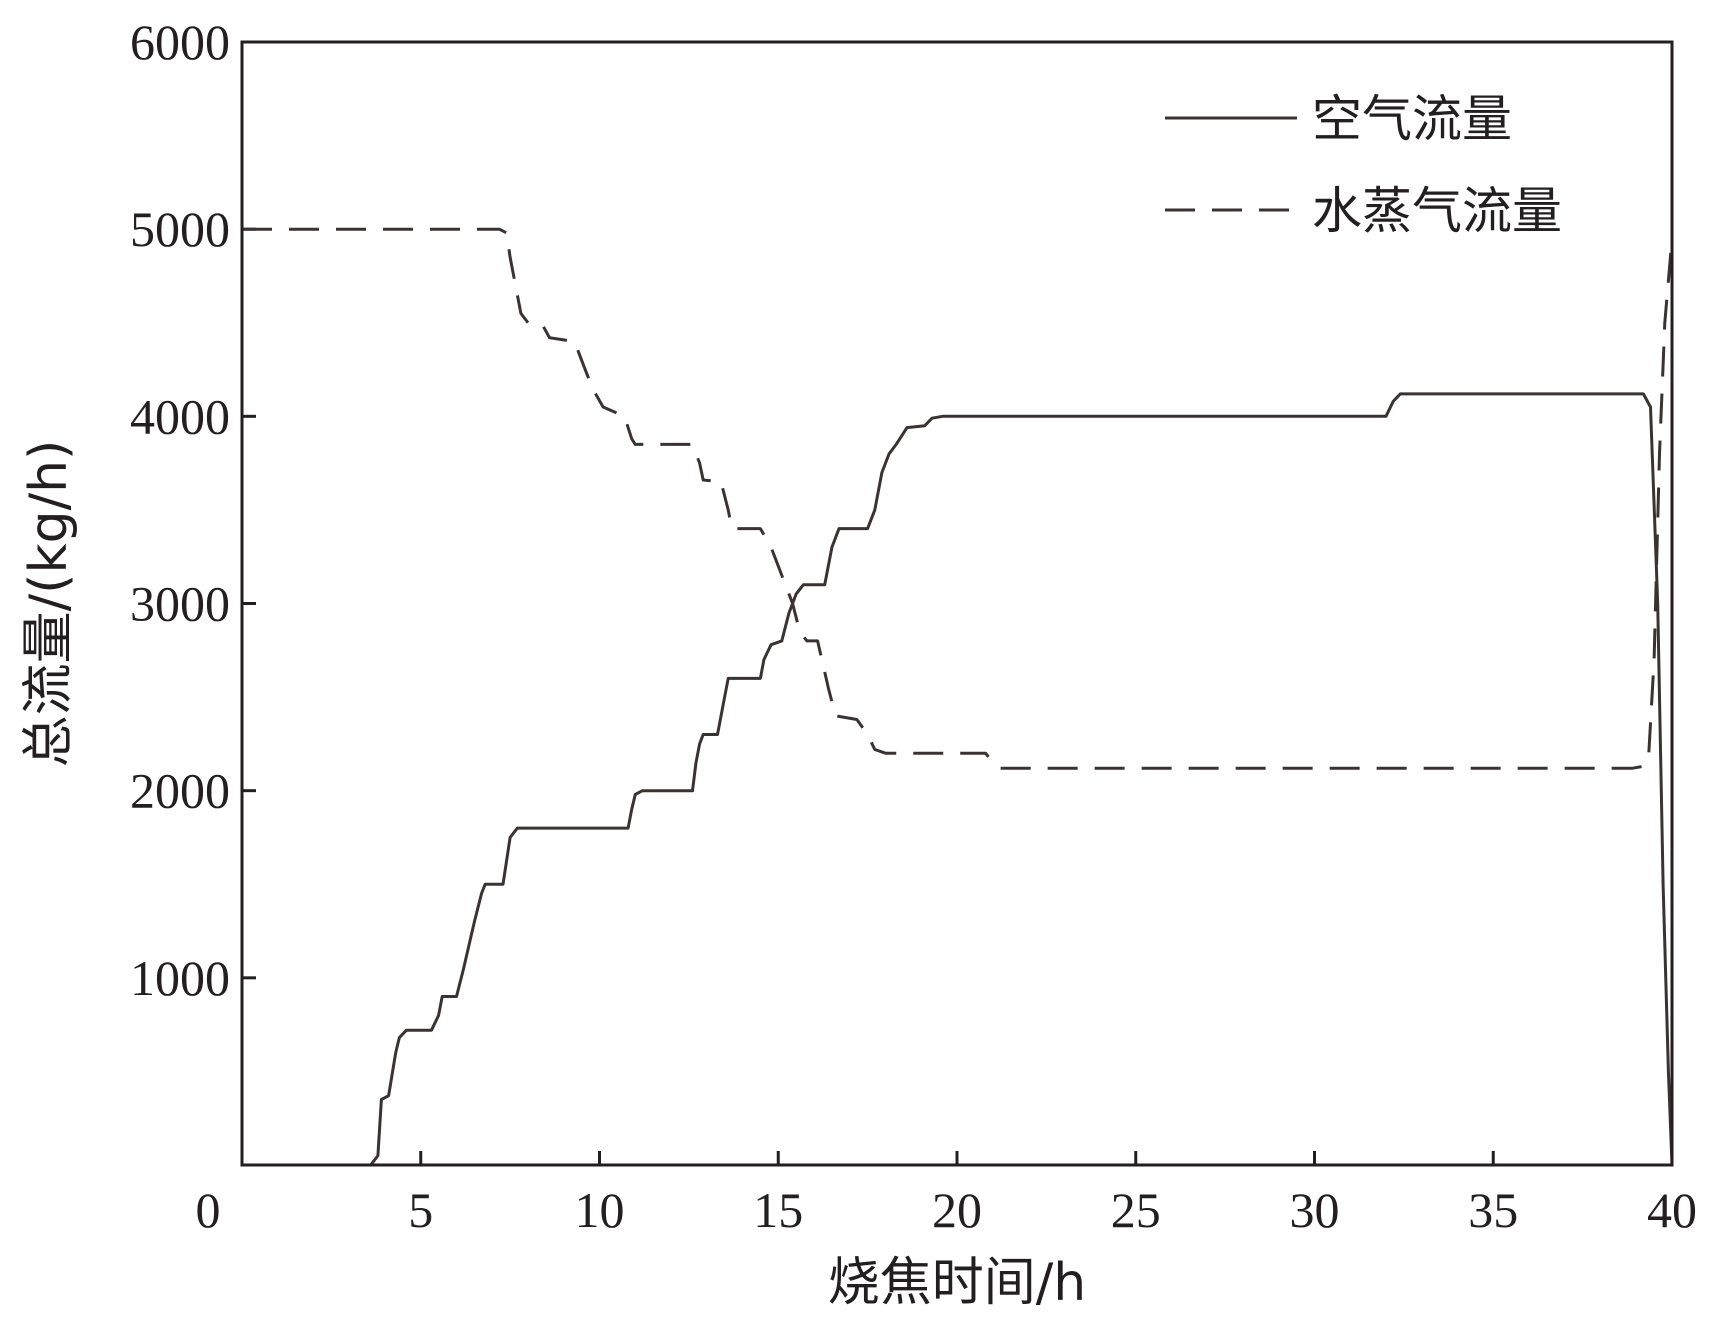 This screenshot has height=1328, width=1716. I want to click on y-tick-label: 1000, so click(180, 978).